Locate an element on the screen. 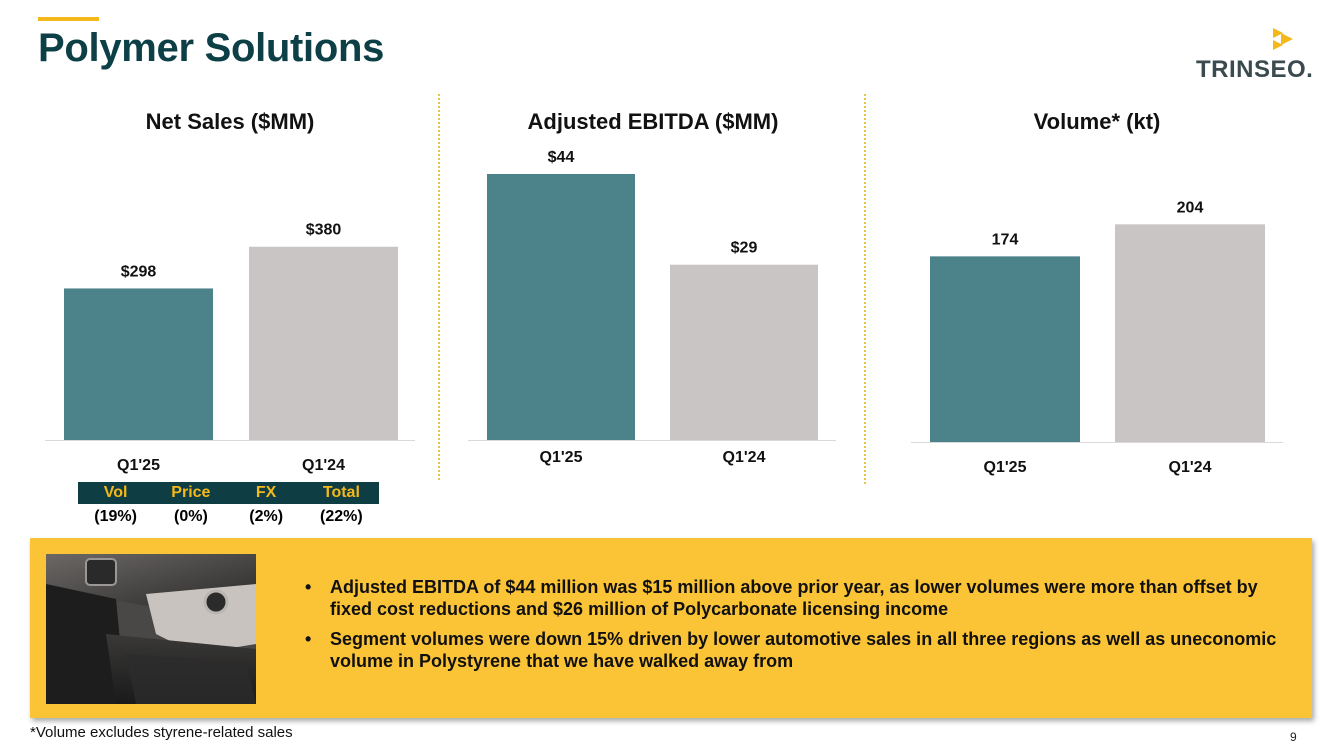  sales-bridge-table: Vol Price FX Total (19%) (0%) (2%) (22%) is located at coordinates (228, 506).